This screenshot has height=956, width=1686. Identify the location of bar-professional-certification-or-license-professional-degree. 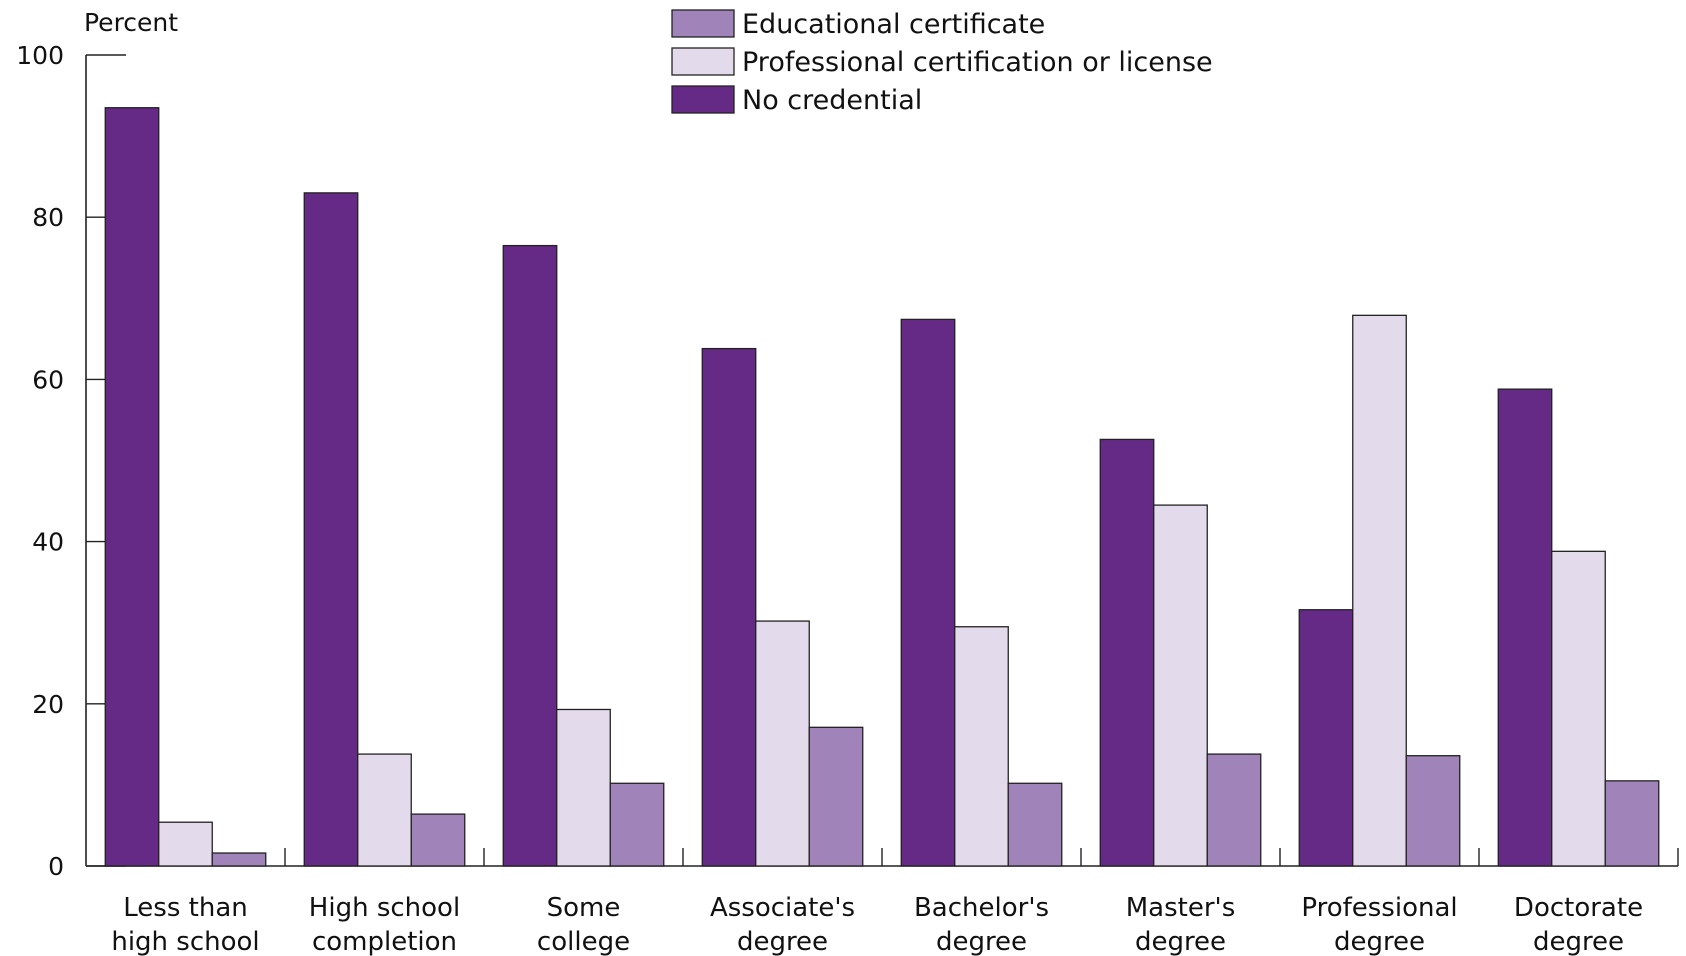
(1379, 590).